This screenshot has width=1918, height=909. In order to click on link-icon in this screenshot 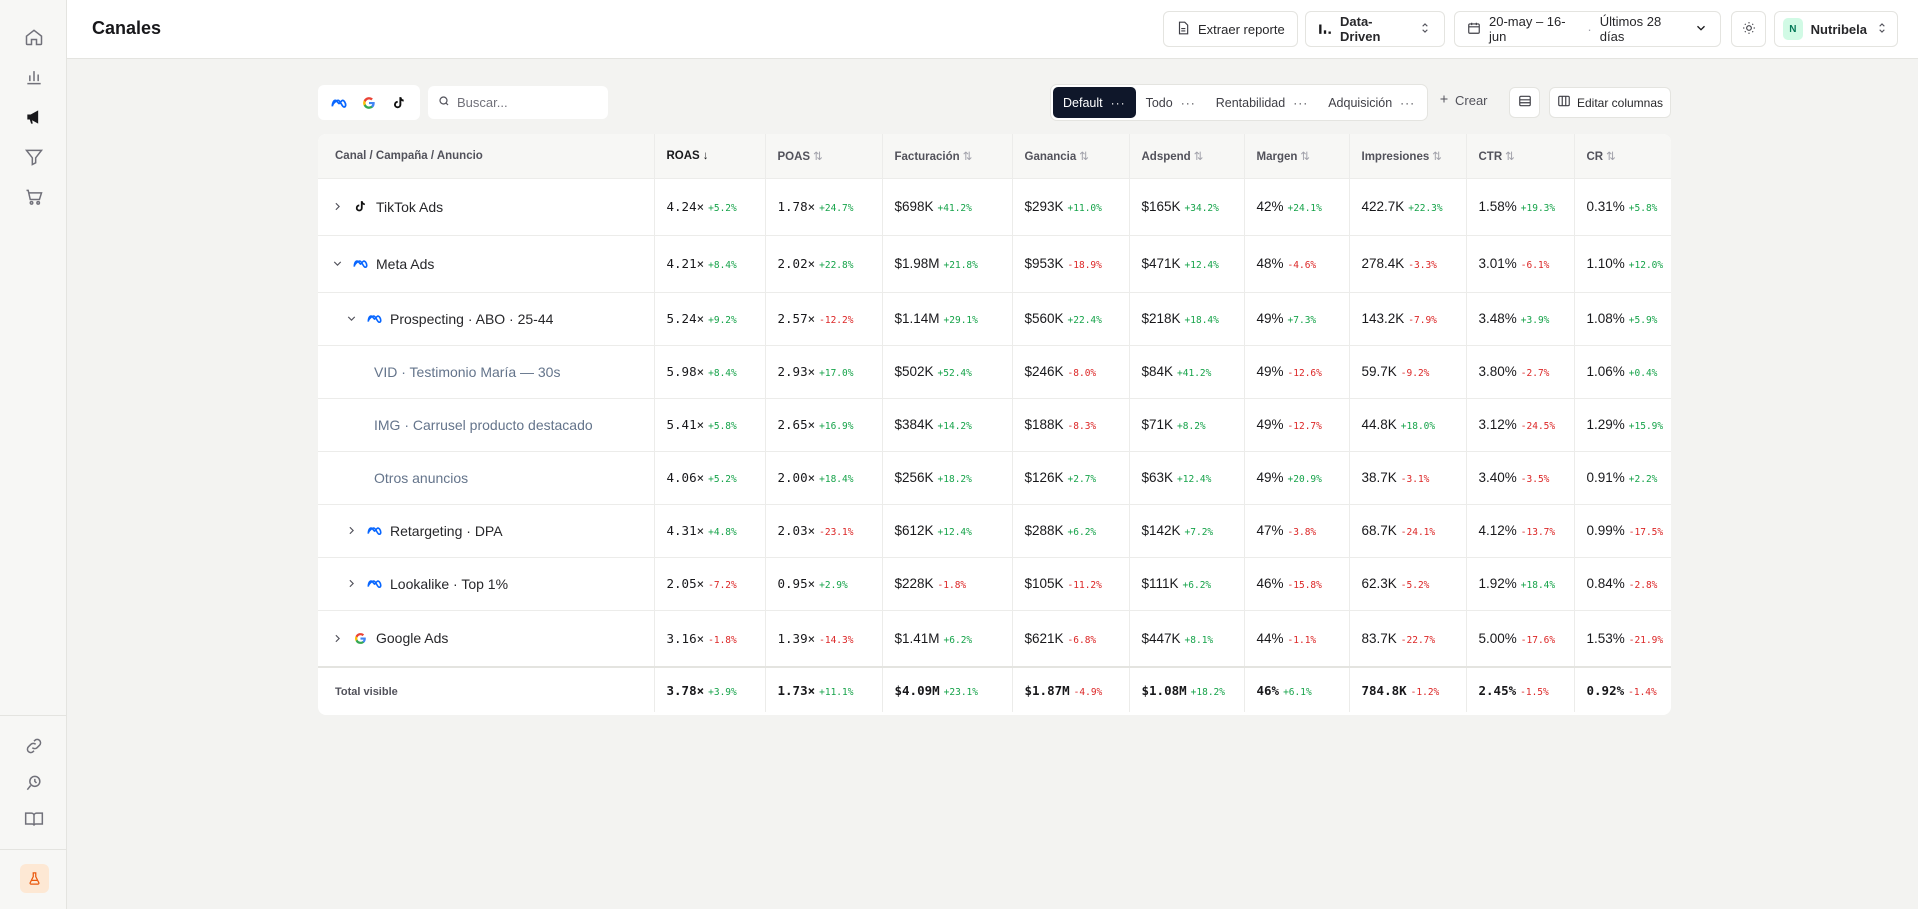, I will do `click(34, 746)`.